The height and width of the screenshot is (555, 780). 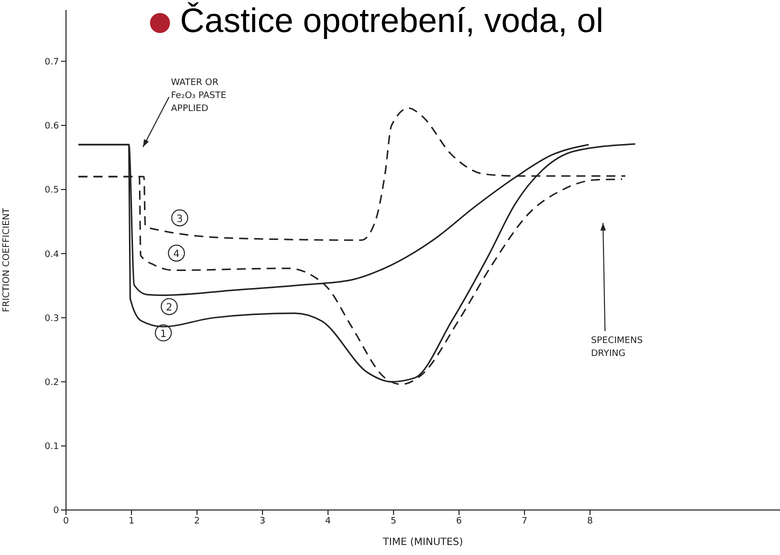 I want to click on x-tick-label: 7, so click(x=525, y=521).